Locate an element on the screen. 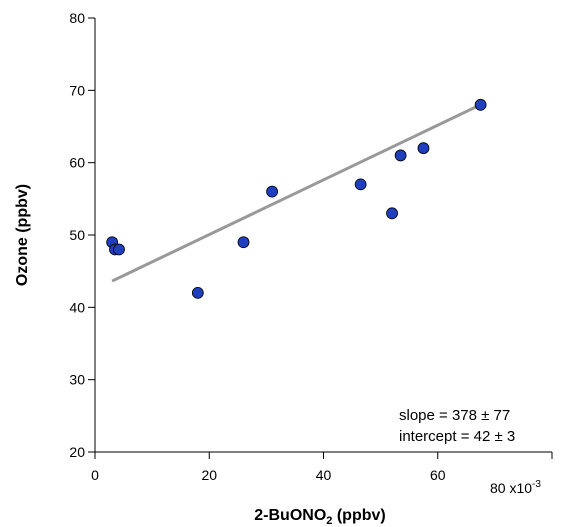 The image size is (586, 527). x-axis-title-tail: (ppbv) is located at coordinates (358, 515).